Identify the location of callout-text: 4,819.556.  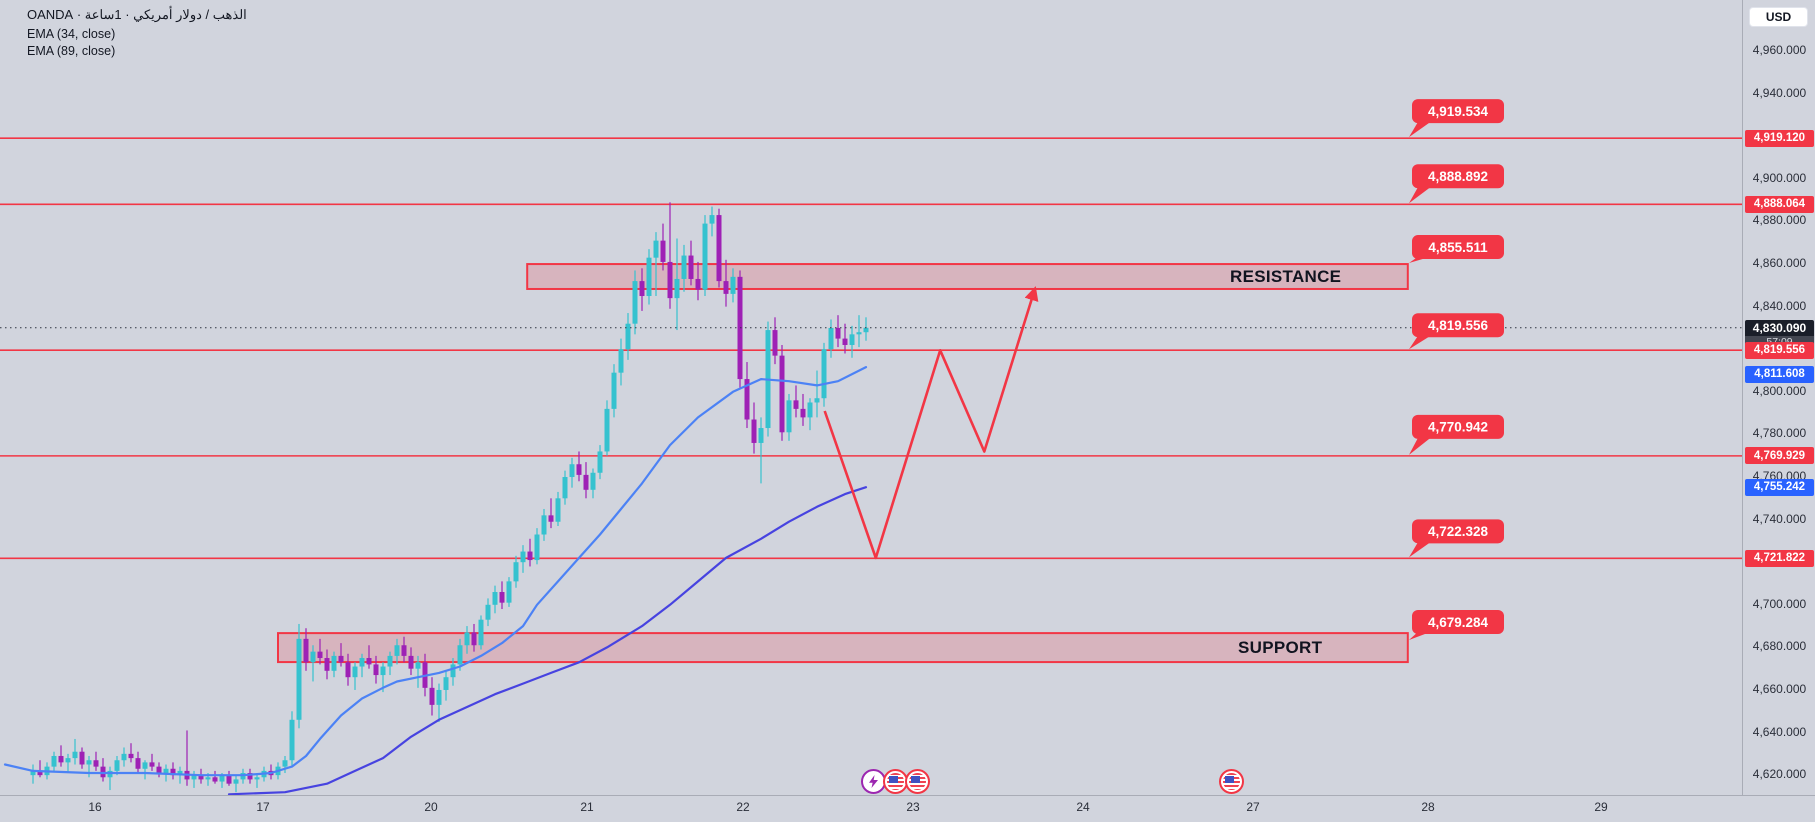
(1458, 325).